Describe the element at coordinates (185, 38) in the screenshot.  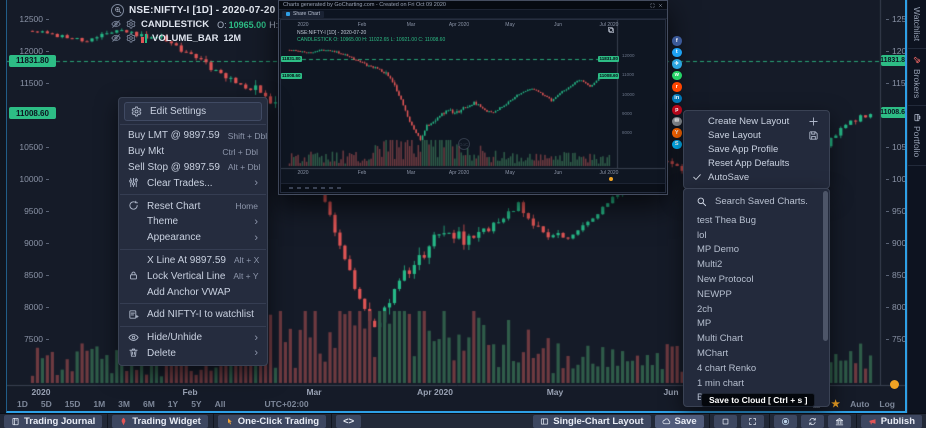
I see `indicator-name: VOLUME_BAR` at that location.